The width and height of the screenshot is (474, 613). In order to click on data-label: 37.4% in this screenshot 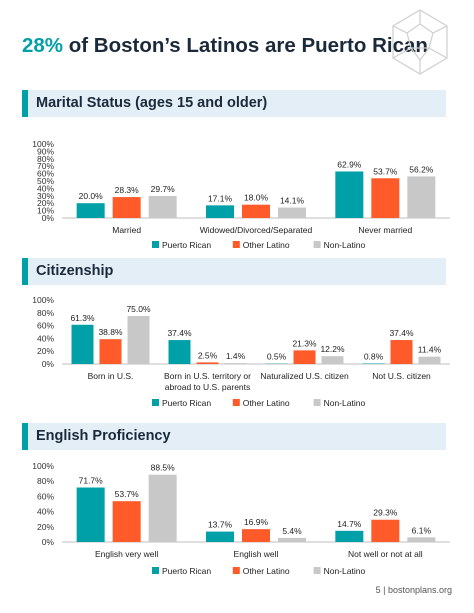, I will do `click(401, 333)`.